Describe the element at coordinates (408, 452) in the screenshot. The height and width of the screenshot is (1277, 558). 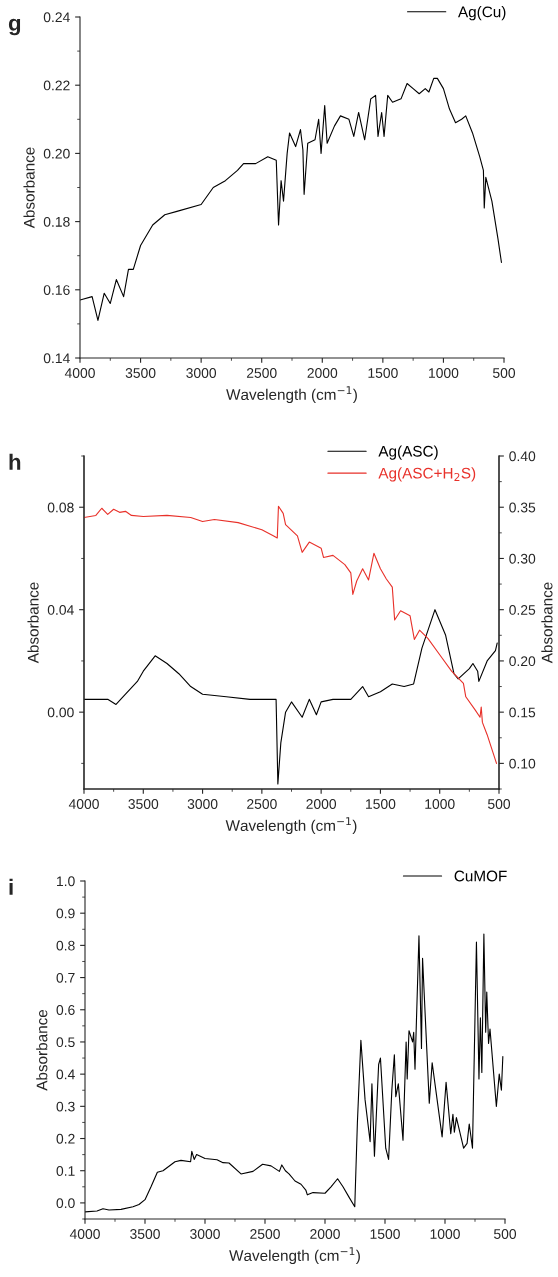
I see `legend-label: Ag(ASC)` at that location.